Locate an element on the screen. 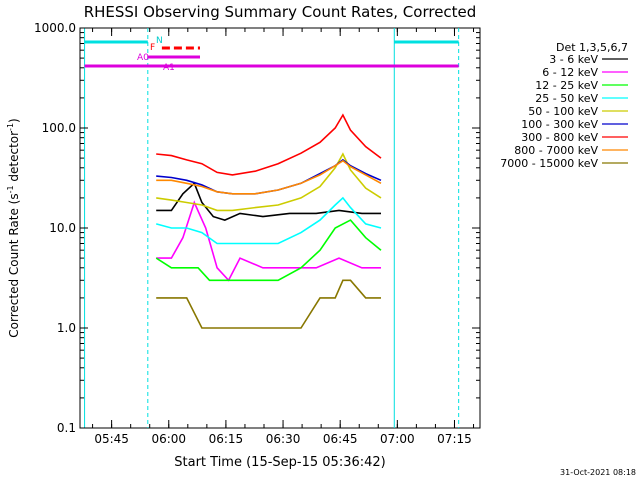 The image size is (640, 480). x-tick-label: 06:30 is located at coordinates (283, 439).